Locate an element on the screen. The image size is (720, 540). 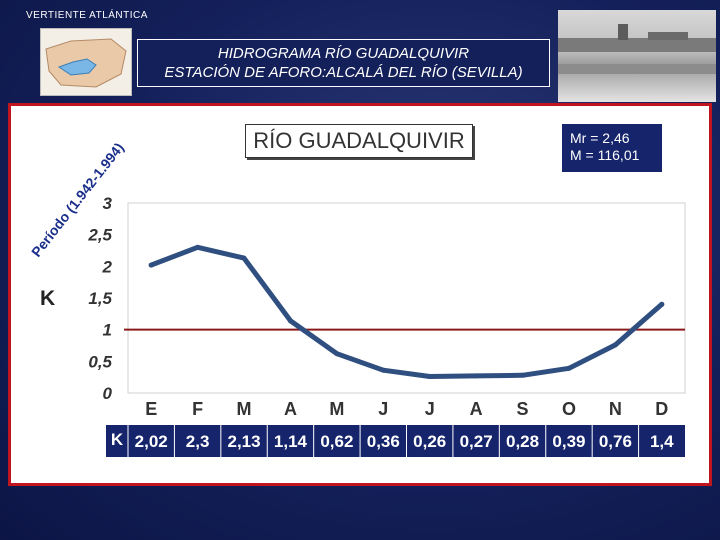
x-tick-label: F is located at coordinates (197, 409).